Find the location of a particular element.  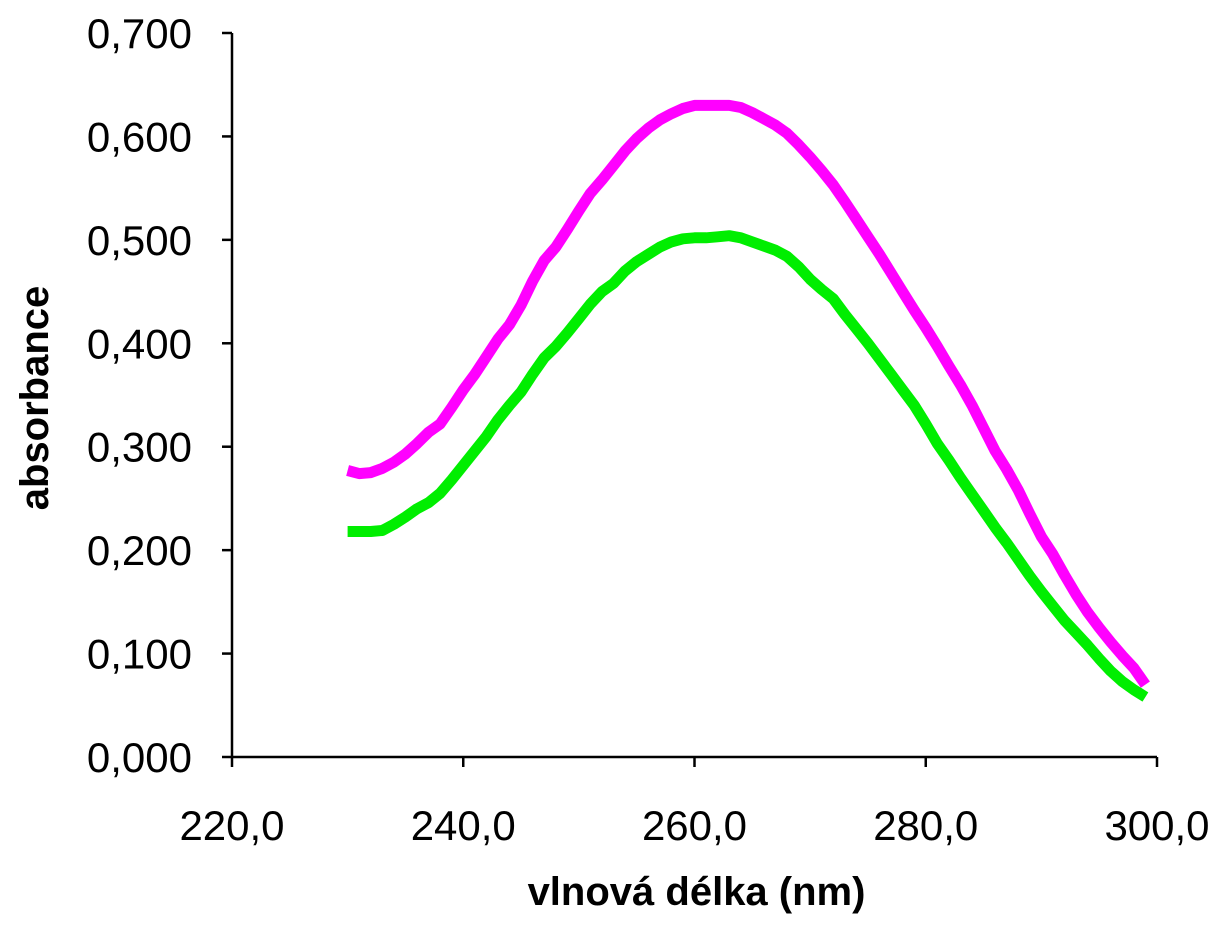

y-ticks: 0,000 0,100 0,200 0,300 0,400 0,500 0,600 0,700 is located at coordinates (159, 395).